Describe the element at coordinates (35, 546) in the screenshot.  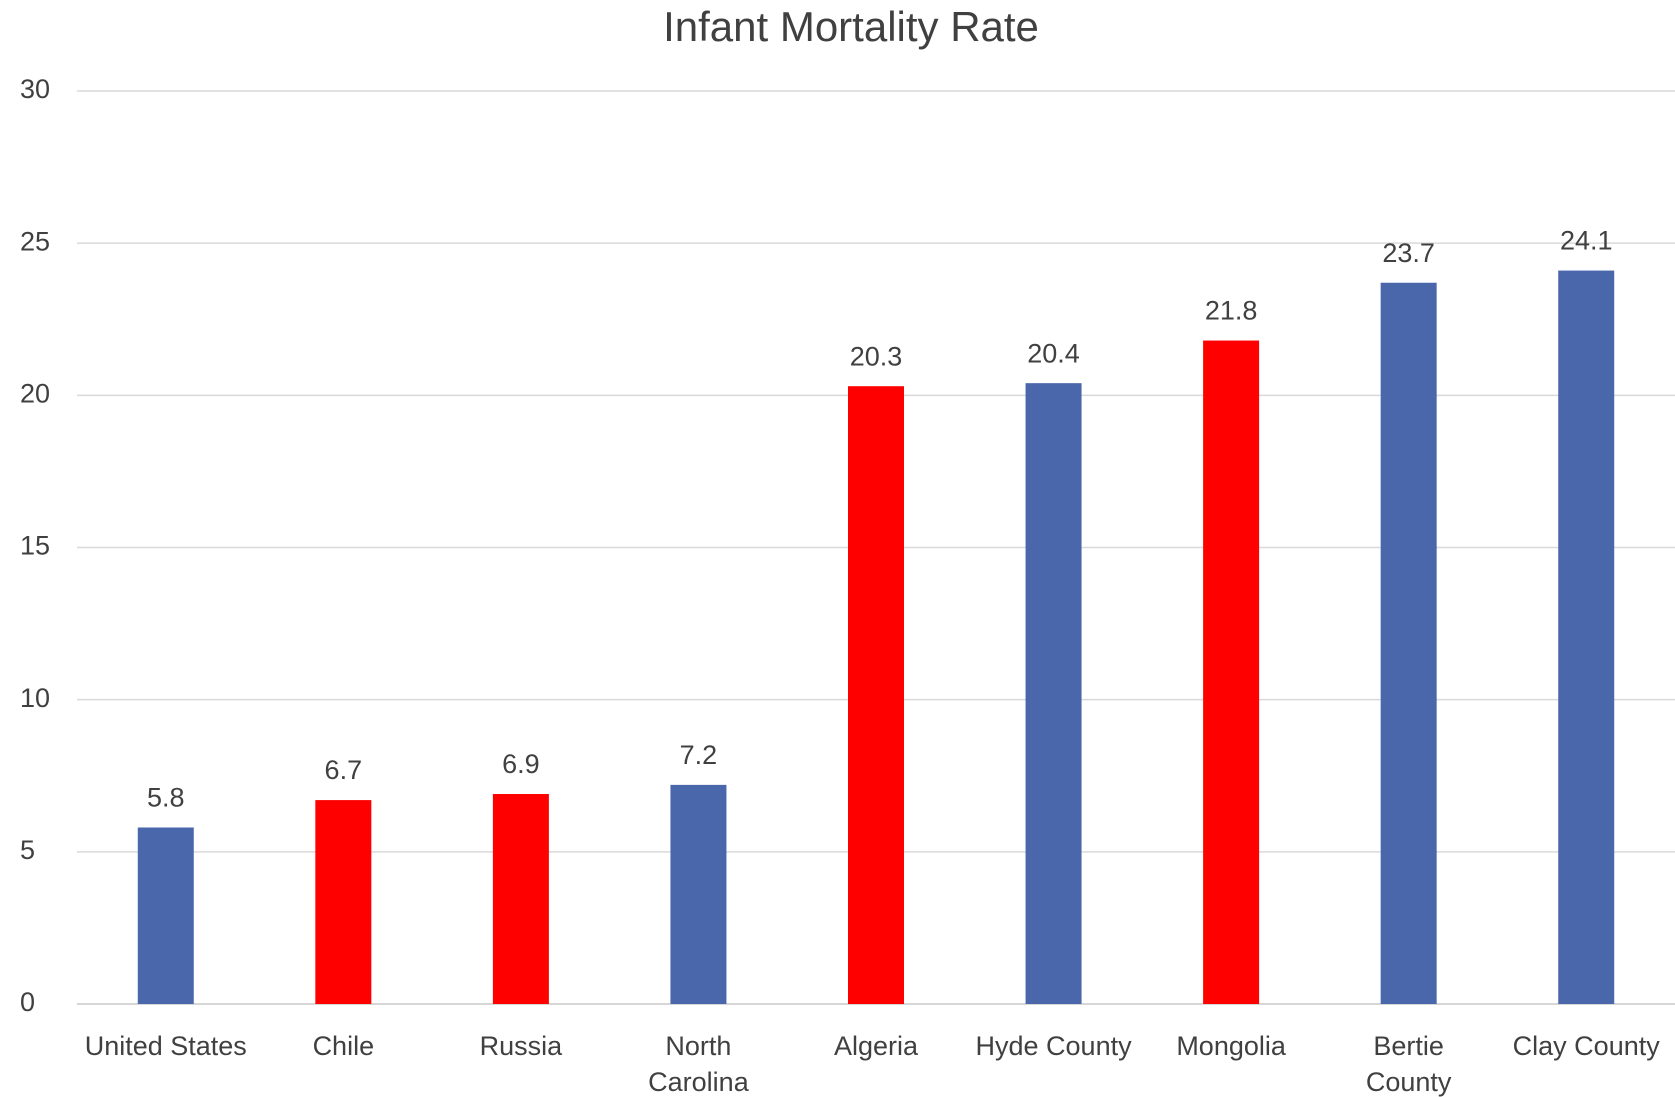
I see `y-tick-label: 15` at that location.